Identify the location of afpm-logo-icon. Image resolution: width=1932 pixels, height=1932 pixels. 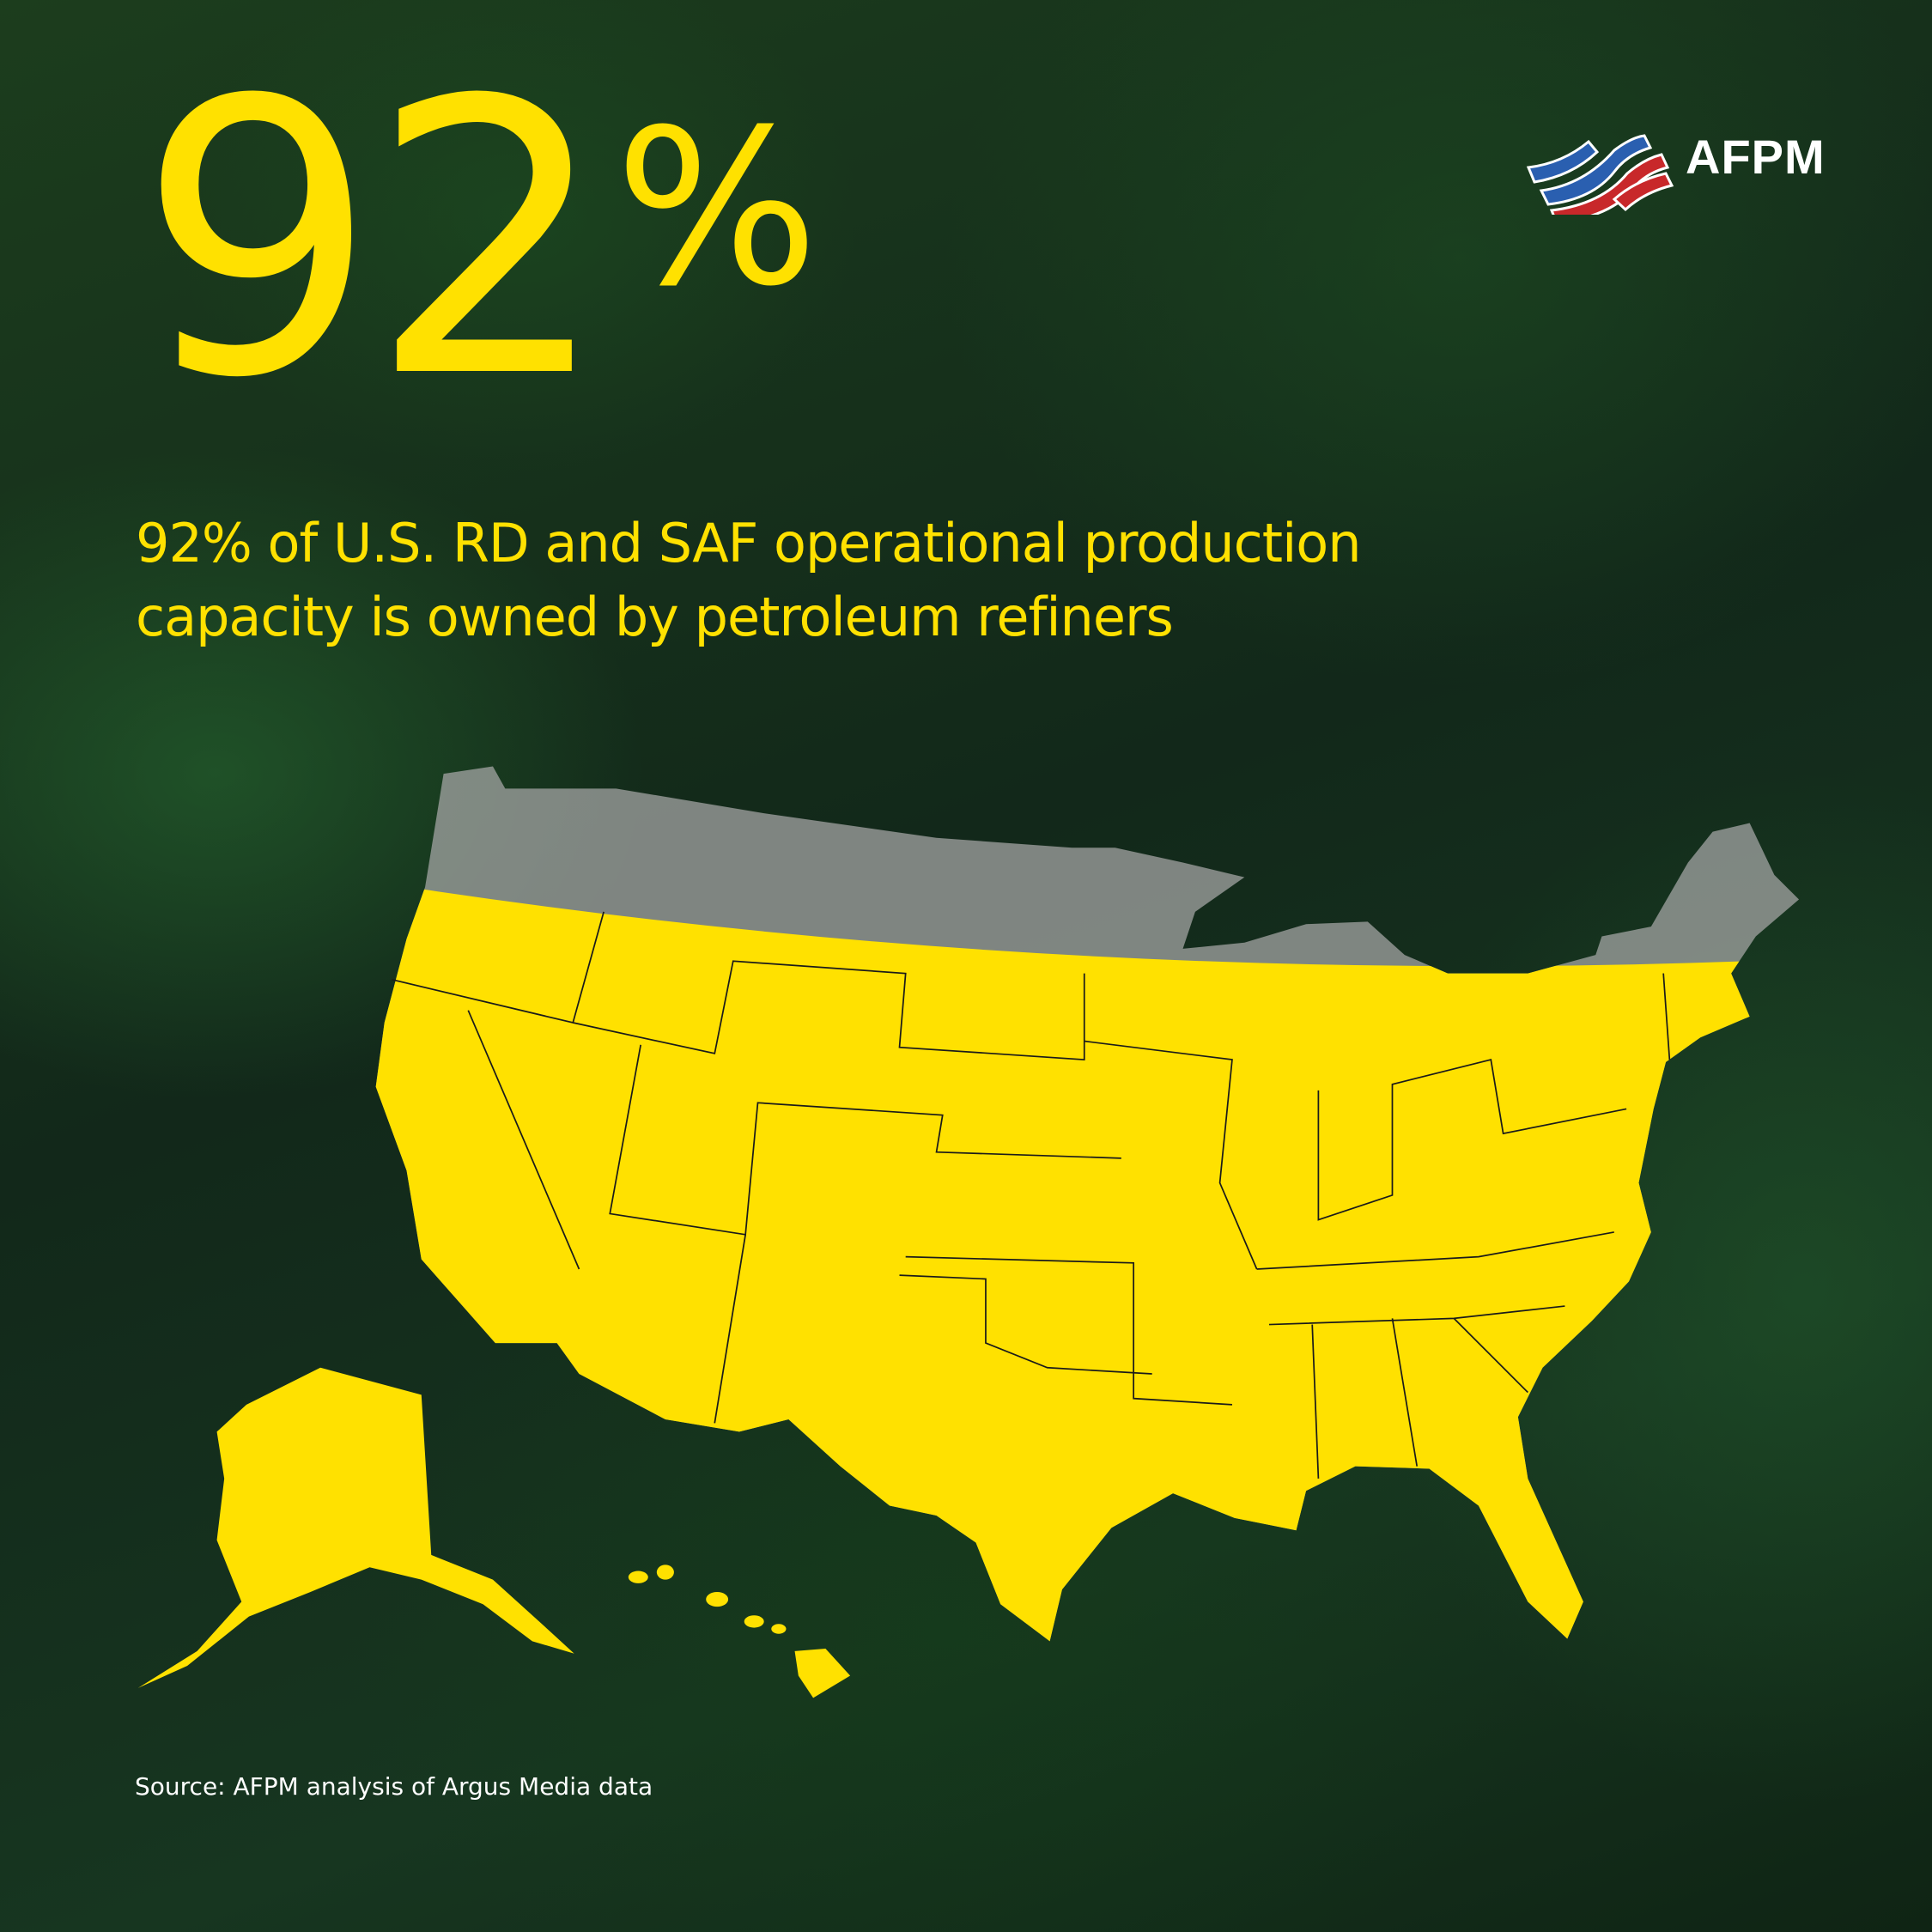
(1600, 175).